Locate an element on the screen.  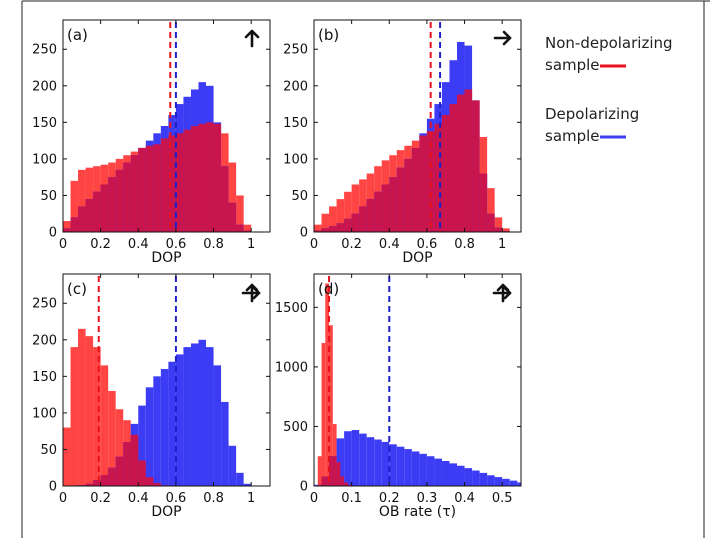
panel-label: (a) is located at coordinates (77, 35).